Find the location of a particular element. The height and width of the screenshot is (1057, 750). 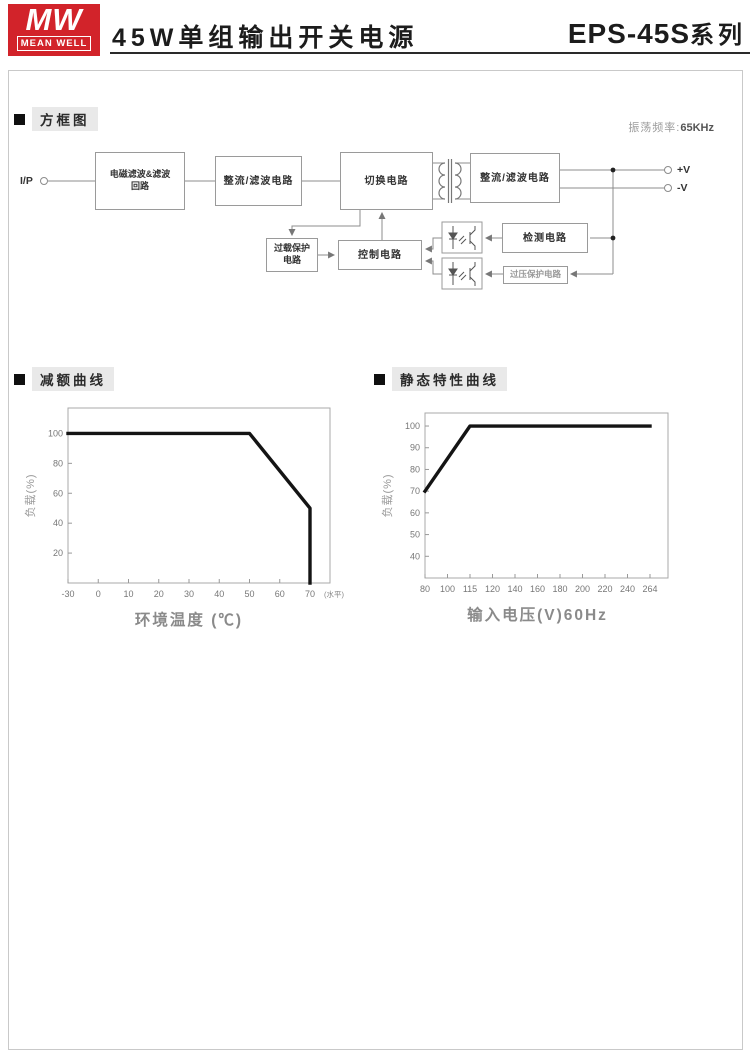

section-derating-curve: 减额曲线 is located at coordinates (64, 379).